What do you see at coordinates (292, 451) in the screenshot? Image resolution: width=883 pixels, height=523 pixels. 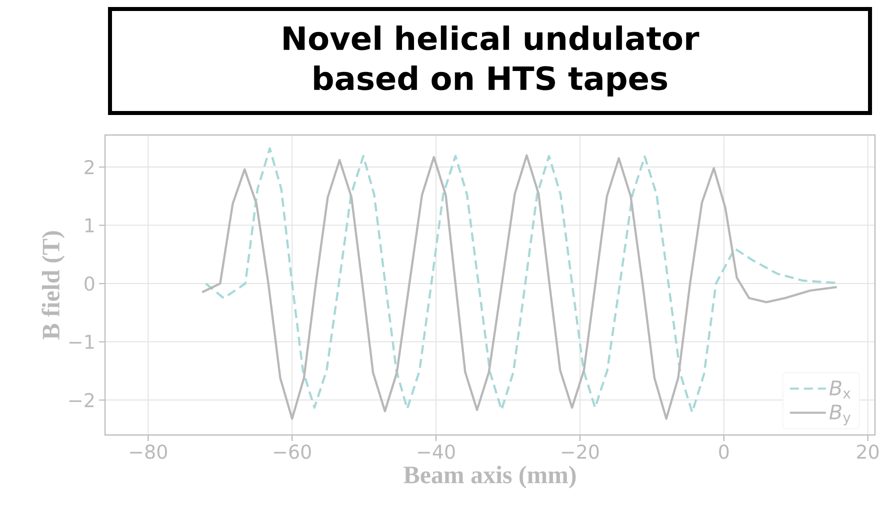 I see `x-tick-label: −60` at bounding box center [292, 451].